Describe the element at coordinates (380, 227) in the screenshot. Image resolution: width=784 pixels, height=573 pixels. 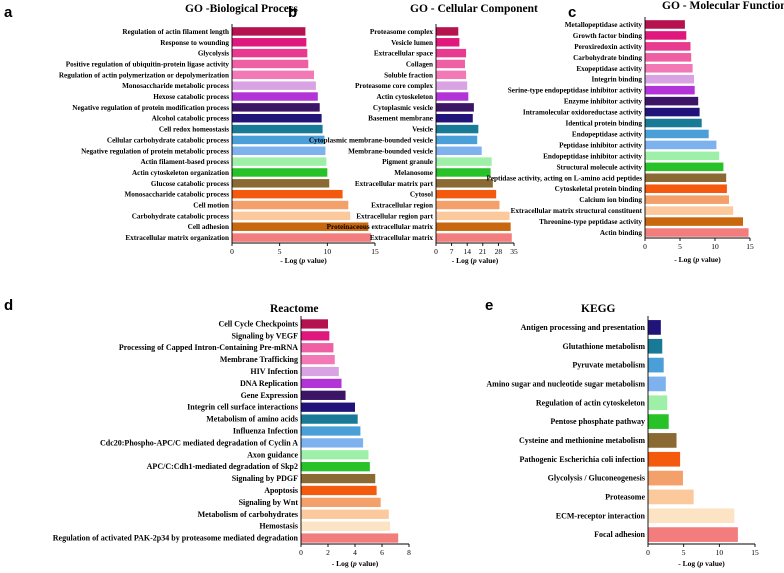
I see `category-label: Proteinaceous extracellular matrix` at that location.